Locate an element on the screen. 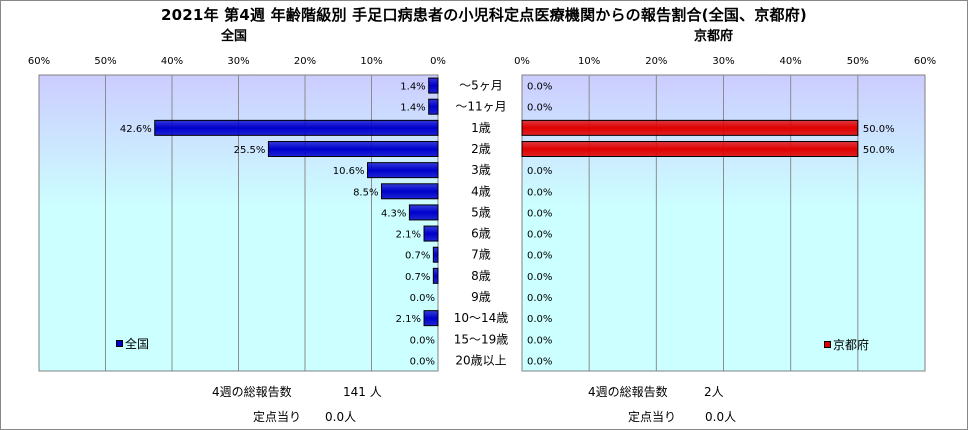 This screenshot has height=430, width=968. category-label: 15〜19歳 is located at coordinates (481, 339).